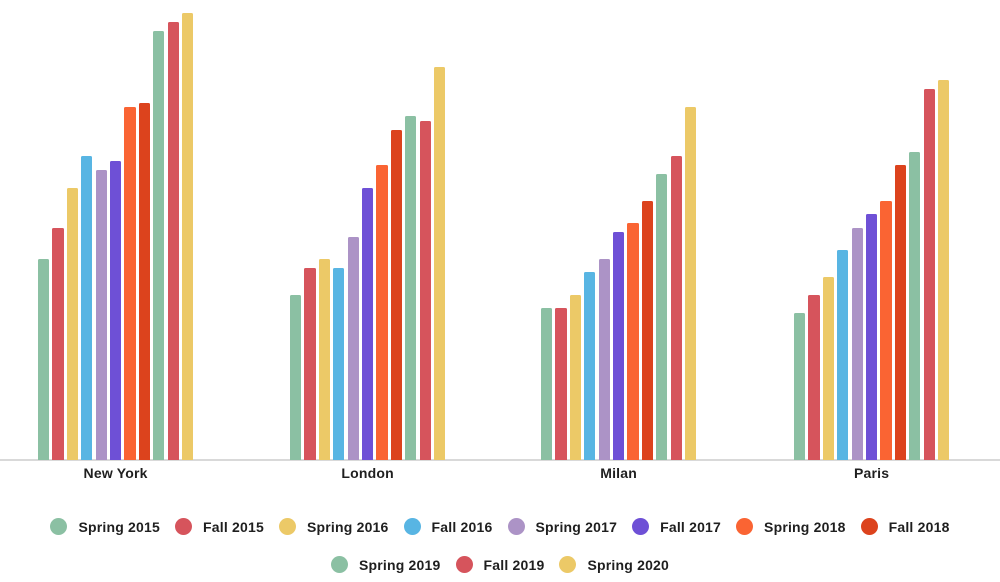  Describe the element at coordinates (464, 564) in the screenshot. I see `legend-marker-circle-fall-2019` at that location.